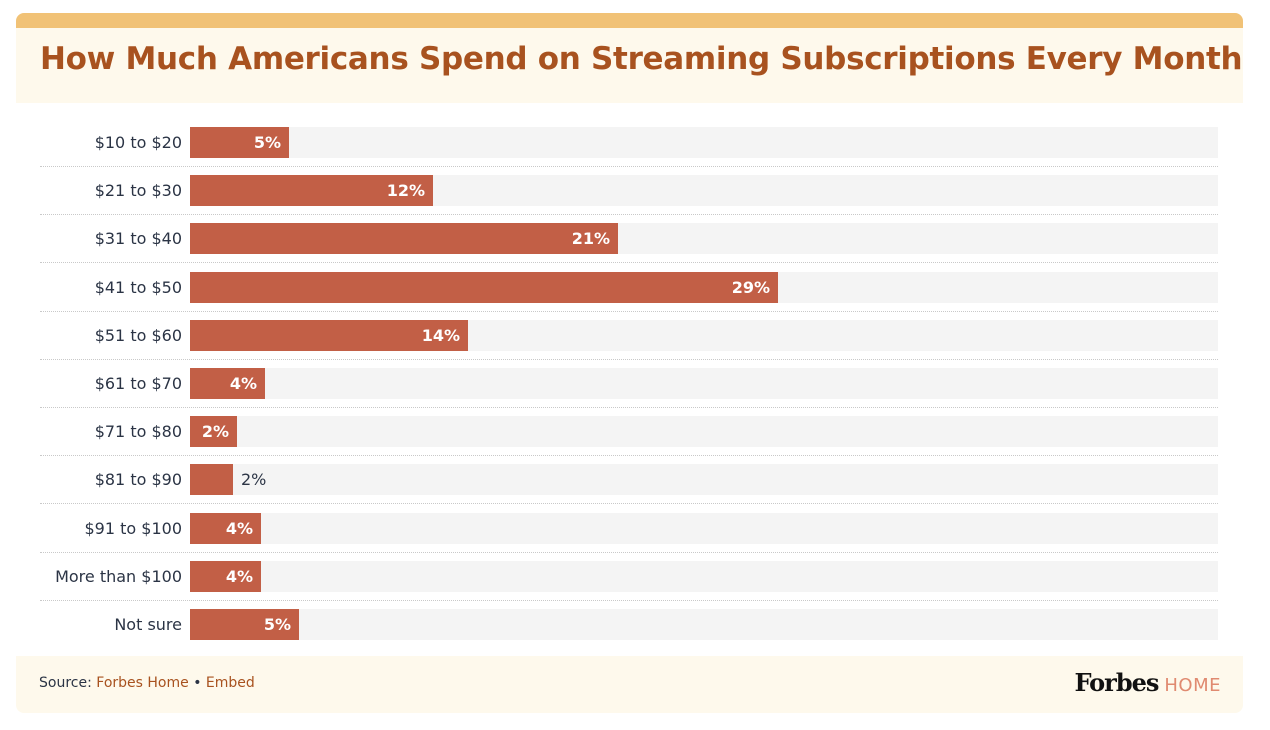  I want to click on category-label: $71 to $80, so click(138, 432).